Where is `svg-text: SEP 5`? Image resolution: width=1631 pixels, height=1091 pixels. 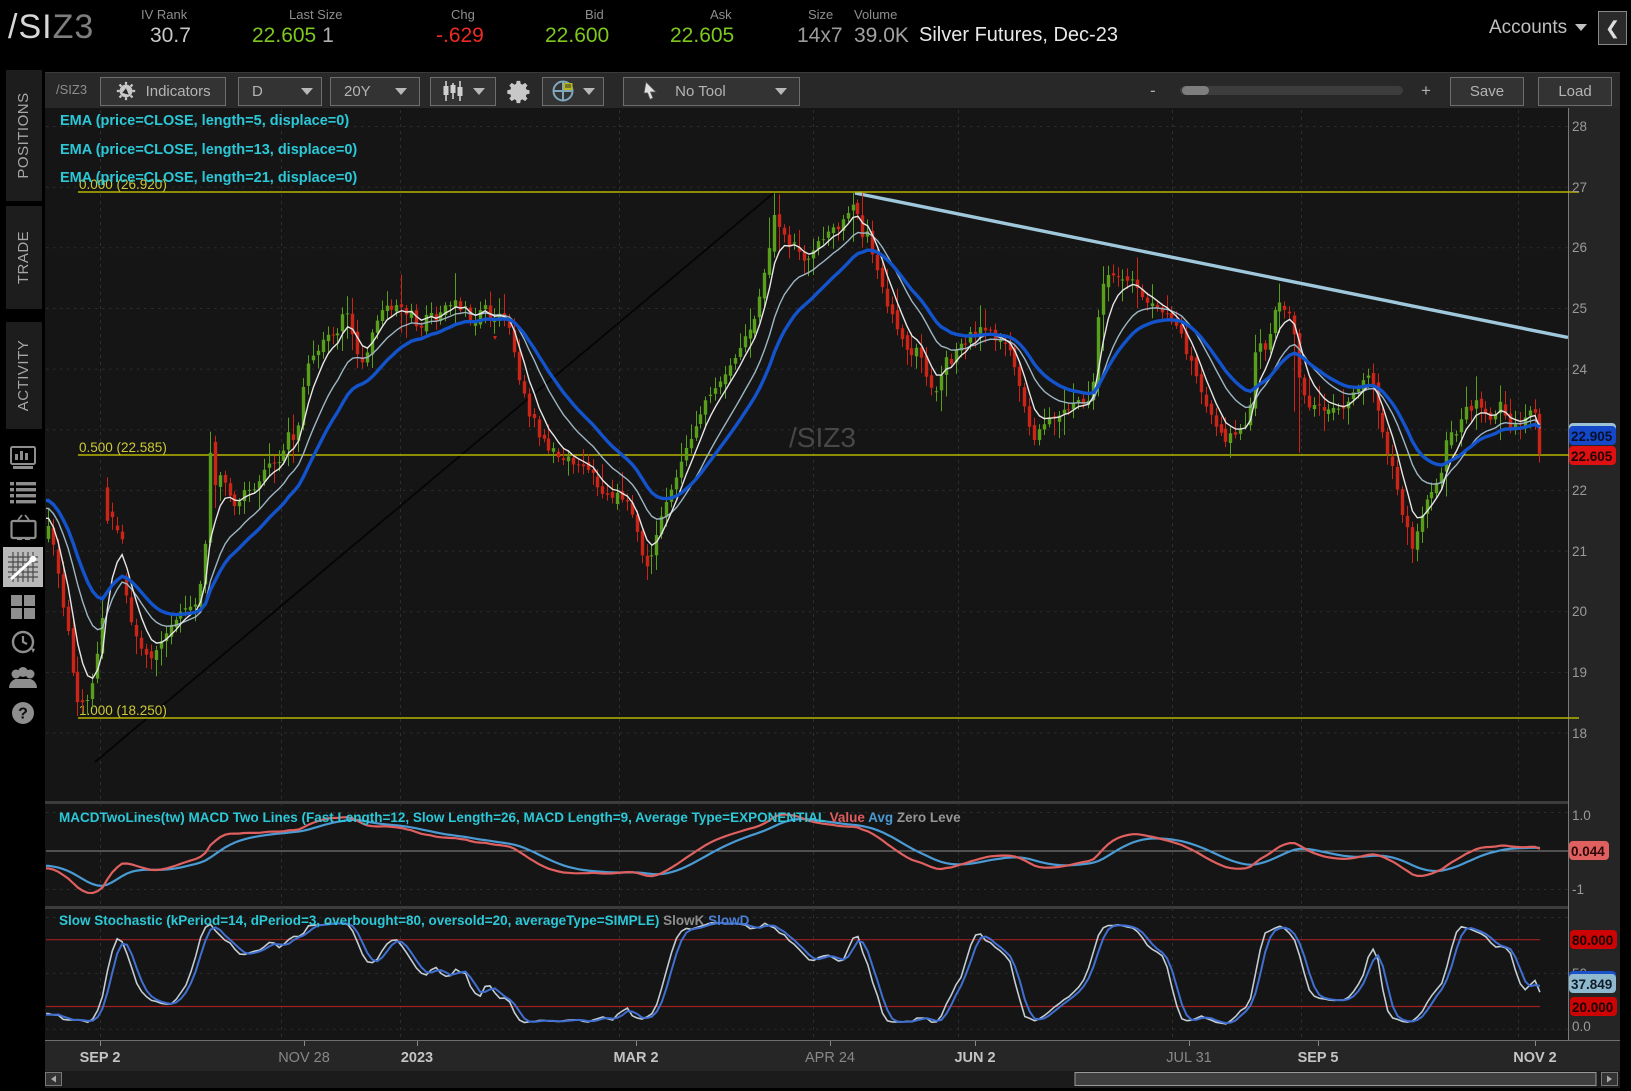
svg-text: SEP 5 is located at coordinates (1318, 1058).